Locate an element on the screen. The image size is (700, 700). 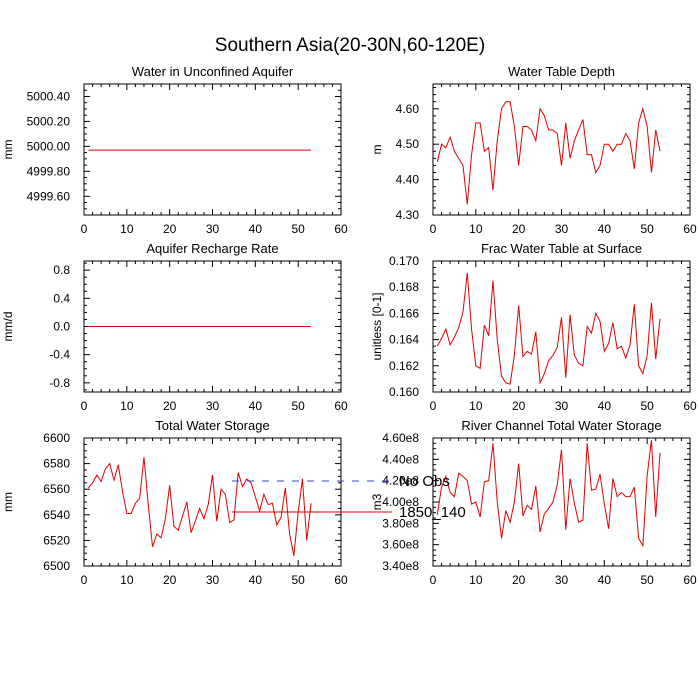
y-tick-label: 0.0 is located at coordinates (61, 327).